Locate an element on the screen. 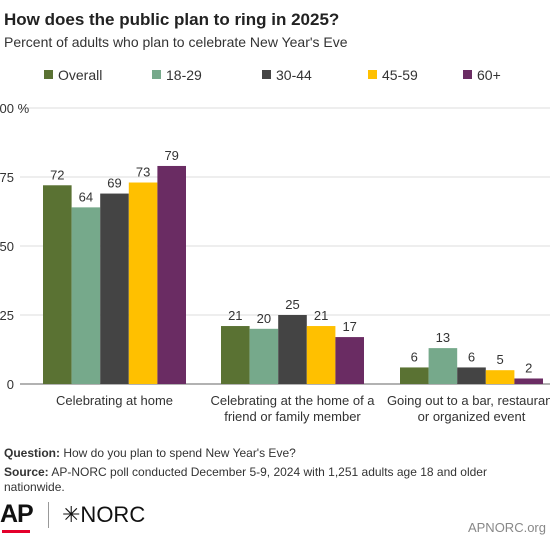 The image size is (550, 550). site-url: APNORC.org is located at coordinates (506, 527).